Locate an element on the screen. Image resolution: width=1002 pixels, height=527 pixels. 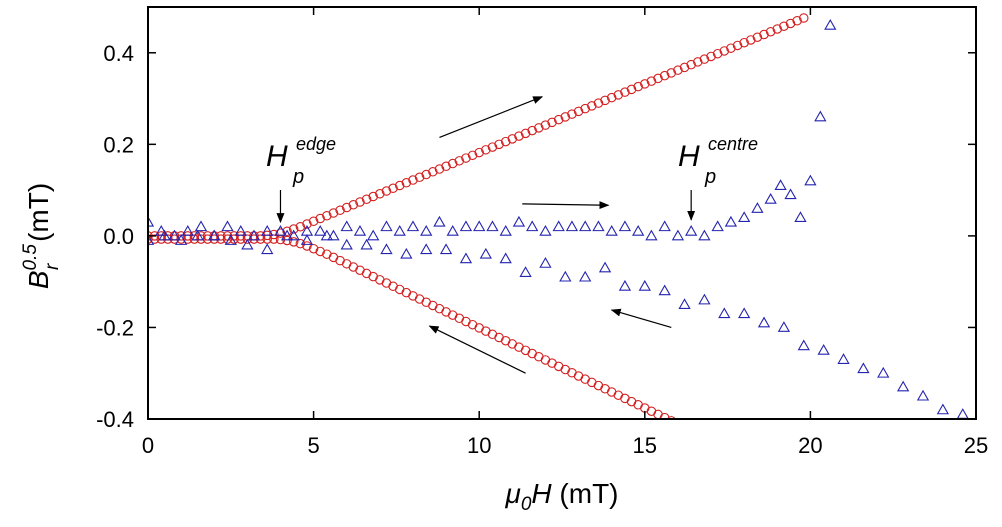
direction-arrow-middle-right is located at coordinates (566, 205).